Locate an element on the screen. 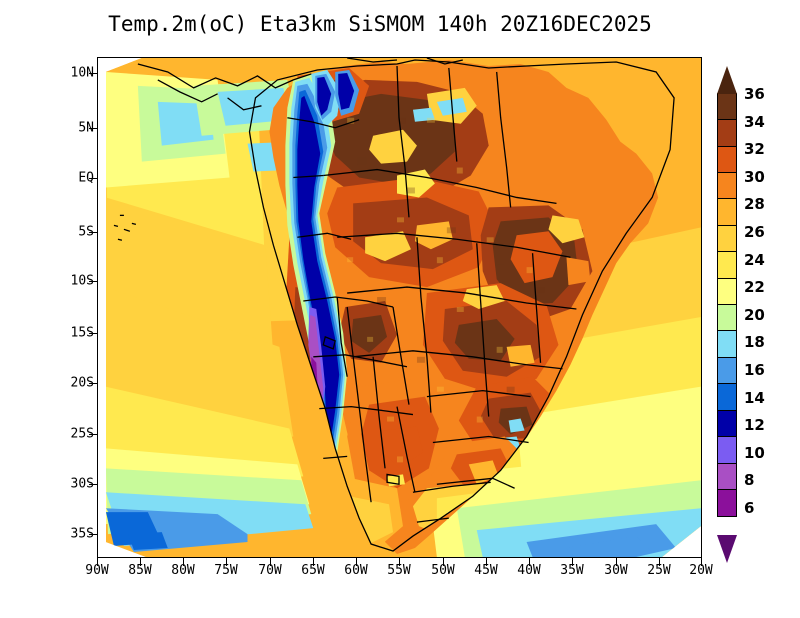 This screenshot has height=618, width=800. colorbar-label-14: 14 is located at coordinates (754, 397).